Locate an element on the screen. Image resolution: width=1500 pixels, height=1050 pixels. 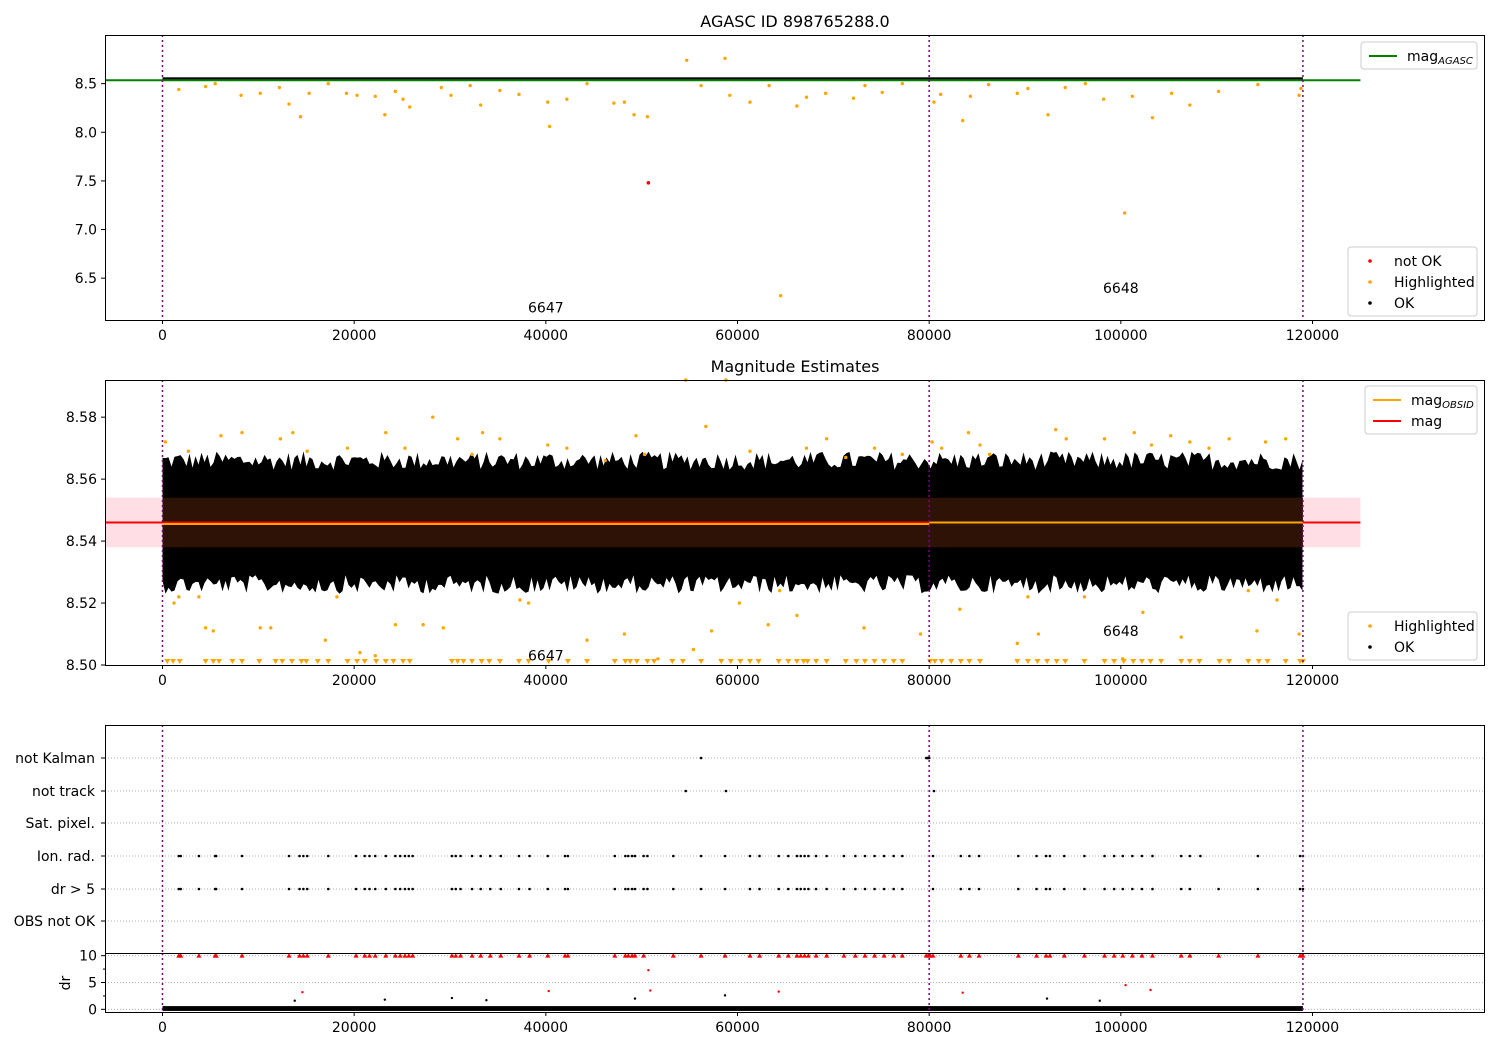
obsid-label: 6647 is located at coordinates (546, 308).